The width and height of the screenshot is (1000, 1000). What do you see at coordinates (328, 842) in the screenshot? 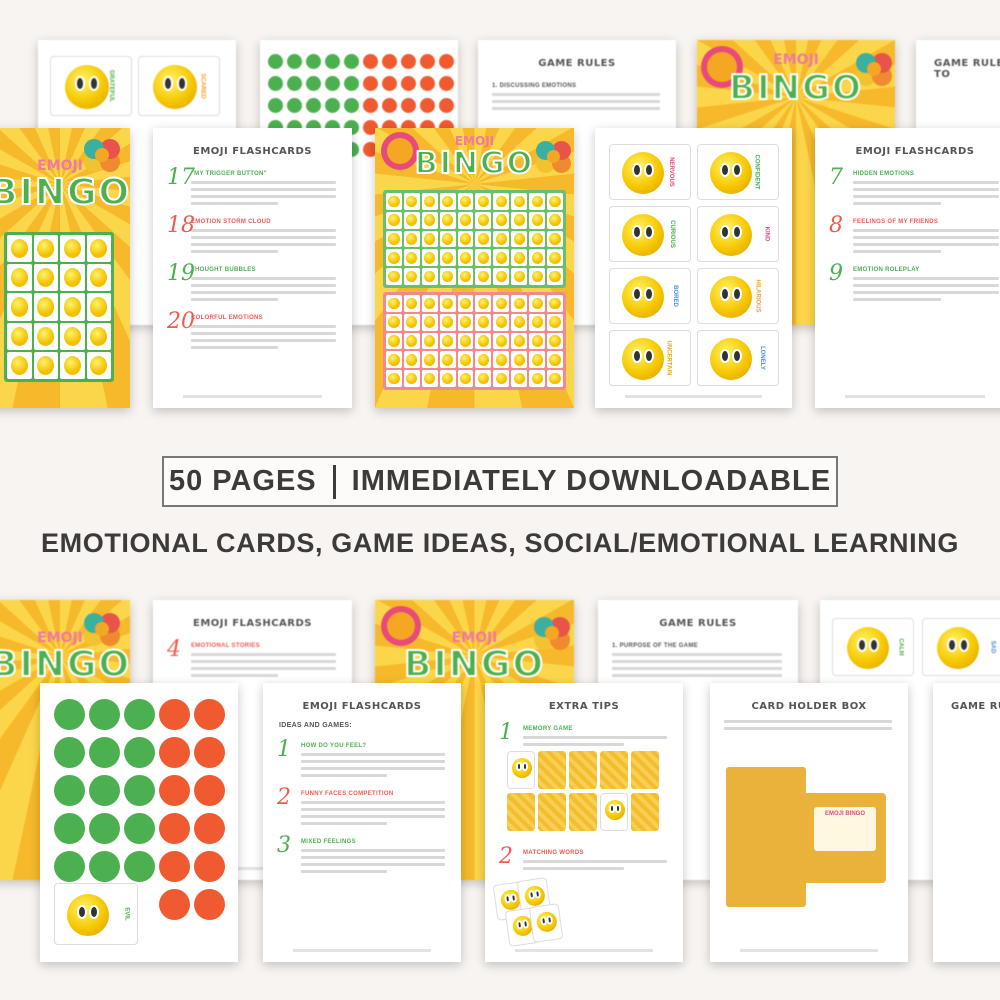
I see `section-heading: MIXED FEELINGS` at bounding box center [328, 842].